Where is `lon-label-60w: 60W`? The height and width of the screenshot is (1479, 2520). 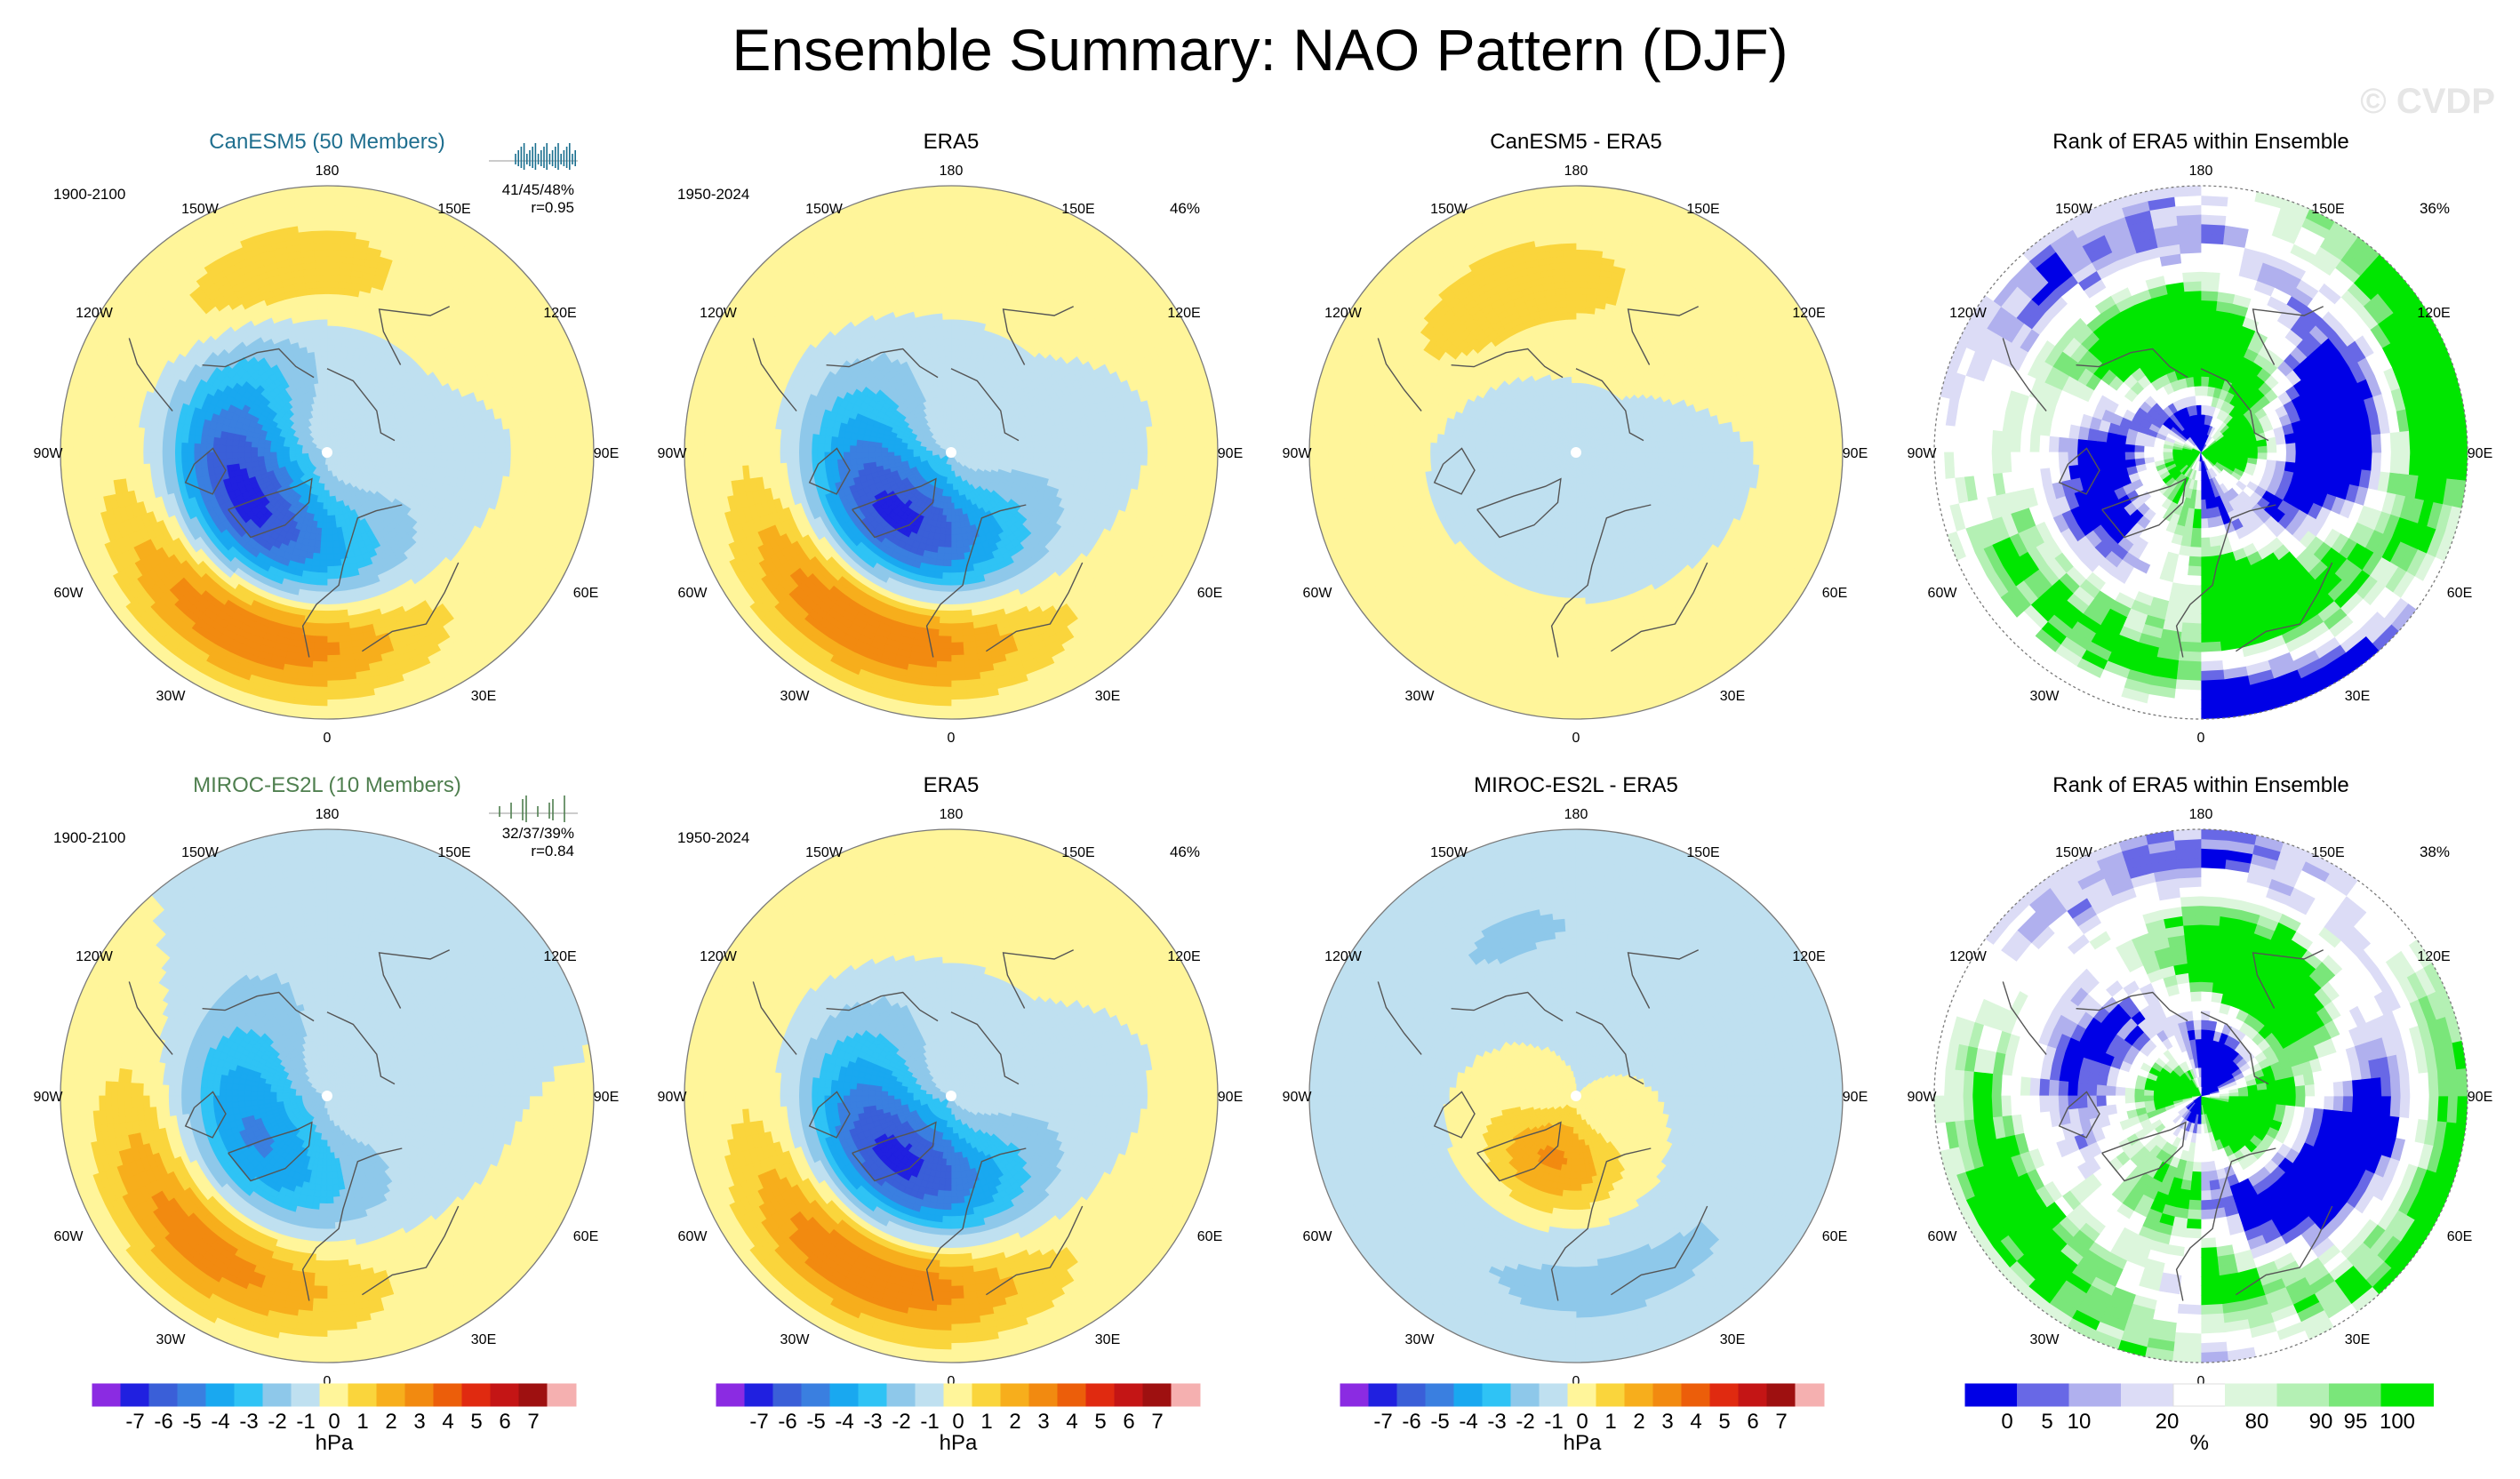 lon-label-60w: 60W is located at coordinates (69, 593).